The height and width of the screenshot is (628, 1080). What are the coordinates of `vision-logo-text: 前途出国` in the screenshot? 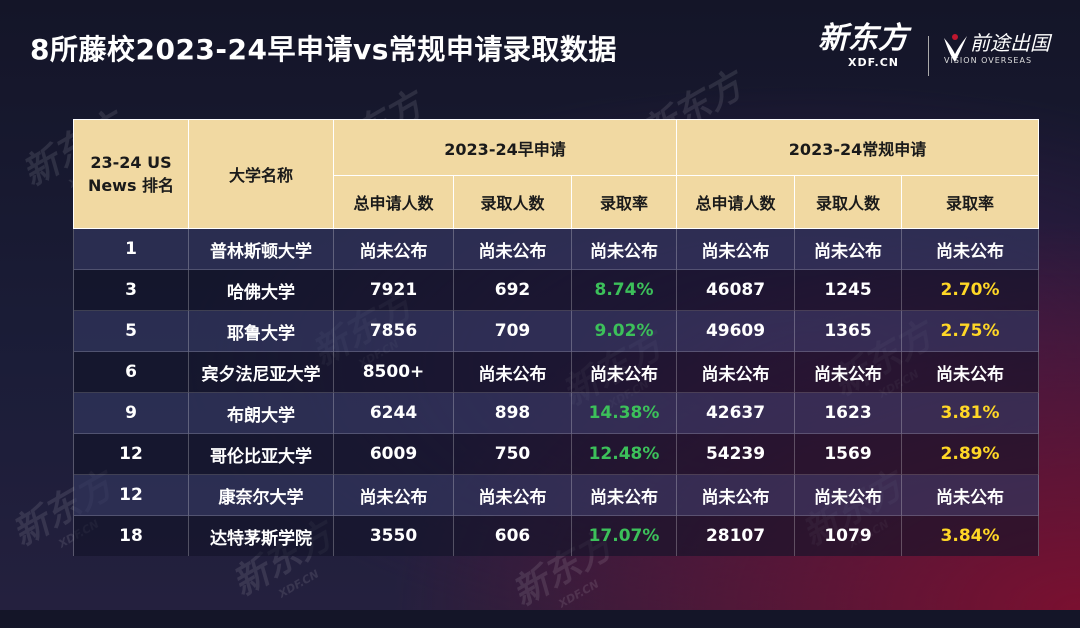 It's located at (1010, 43).